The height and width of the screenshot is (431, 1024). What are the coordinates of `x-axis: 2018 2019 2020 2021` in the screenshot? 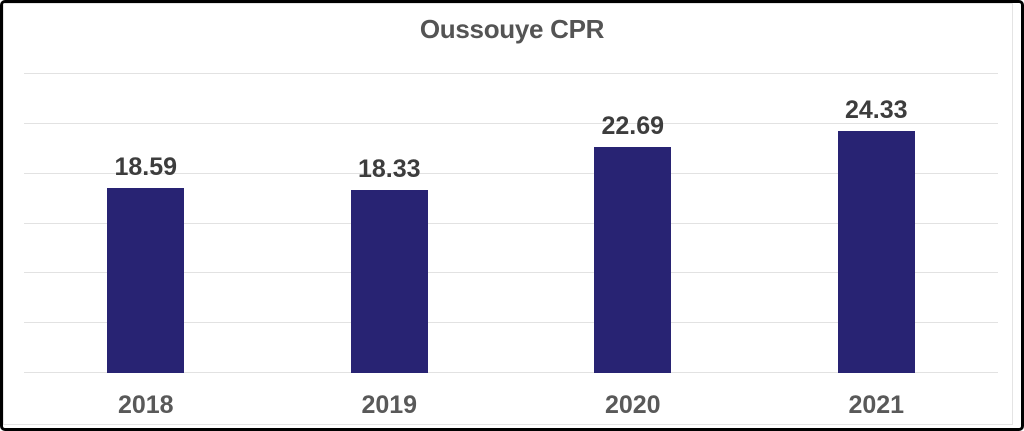 It's located at (511, 406).